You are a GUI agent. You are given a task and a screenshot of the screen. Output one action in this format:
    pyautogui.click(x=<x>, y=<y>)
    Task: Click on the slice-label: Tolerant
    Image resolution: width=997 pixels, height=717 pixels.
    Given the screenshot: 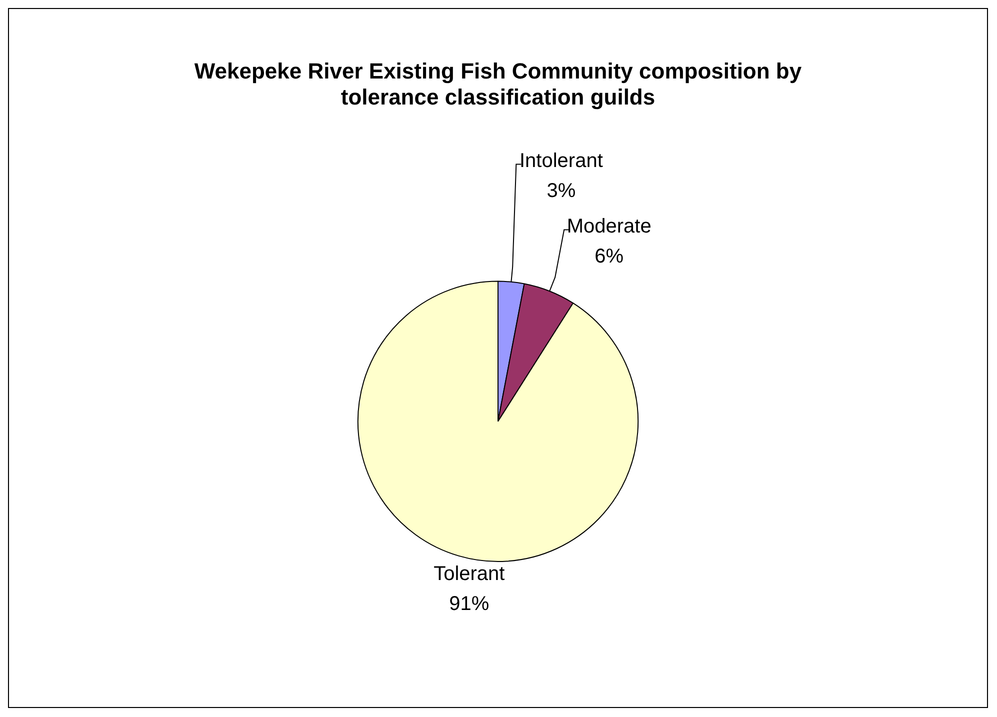 What is the action you would take?
    pyautogui.click(x=470, y=574)
    